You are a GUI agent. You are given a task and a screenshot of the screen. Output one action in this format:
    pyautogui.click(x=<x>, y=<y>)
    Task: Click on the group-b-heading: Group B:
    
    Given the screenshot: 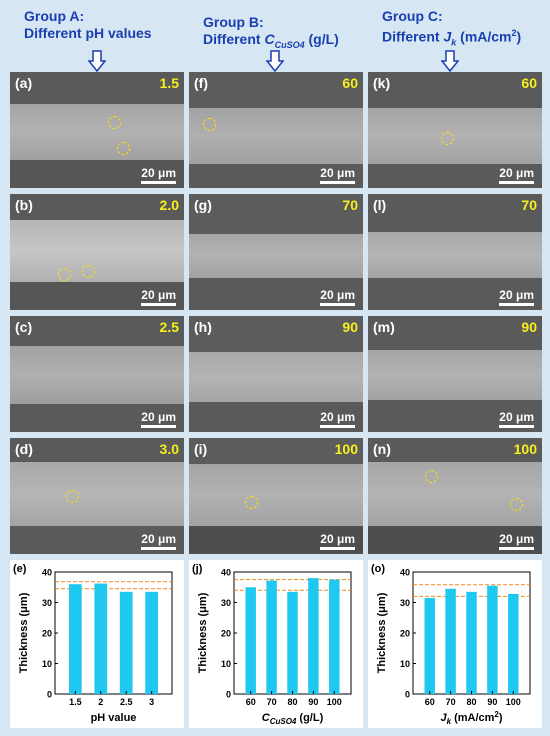 What is the action you would take?
    pyautogui.click(x=233, y=22)
    